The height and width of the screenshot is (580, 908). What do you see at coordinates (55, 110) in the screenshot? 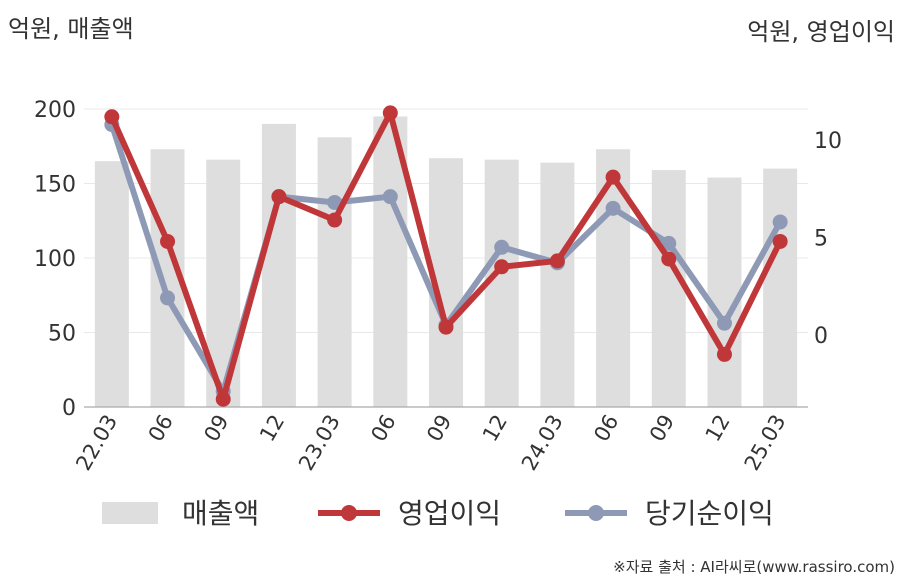
I see `left-y-tick: 200` at bounding box center [55, 110].